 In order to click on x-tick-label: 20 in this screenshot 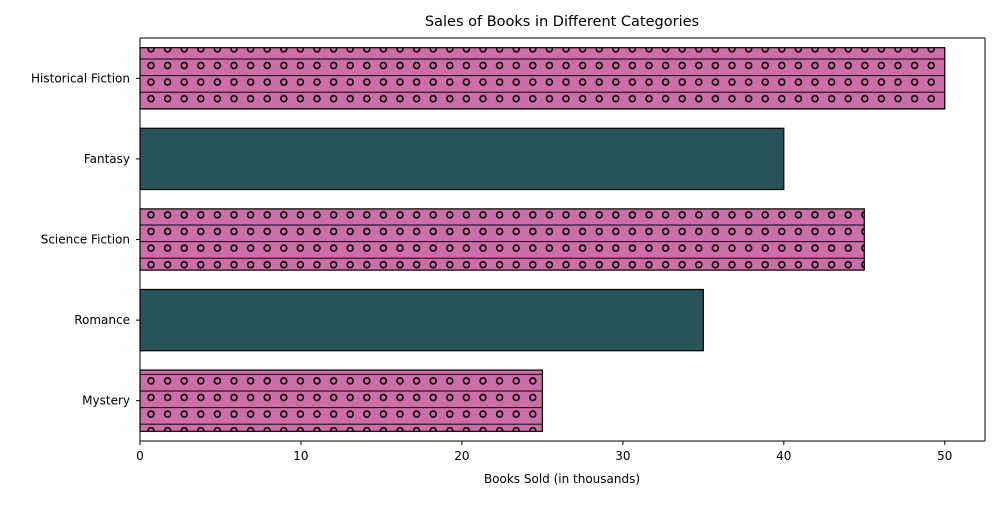, I will do `click(461, 456)`.